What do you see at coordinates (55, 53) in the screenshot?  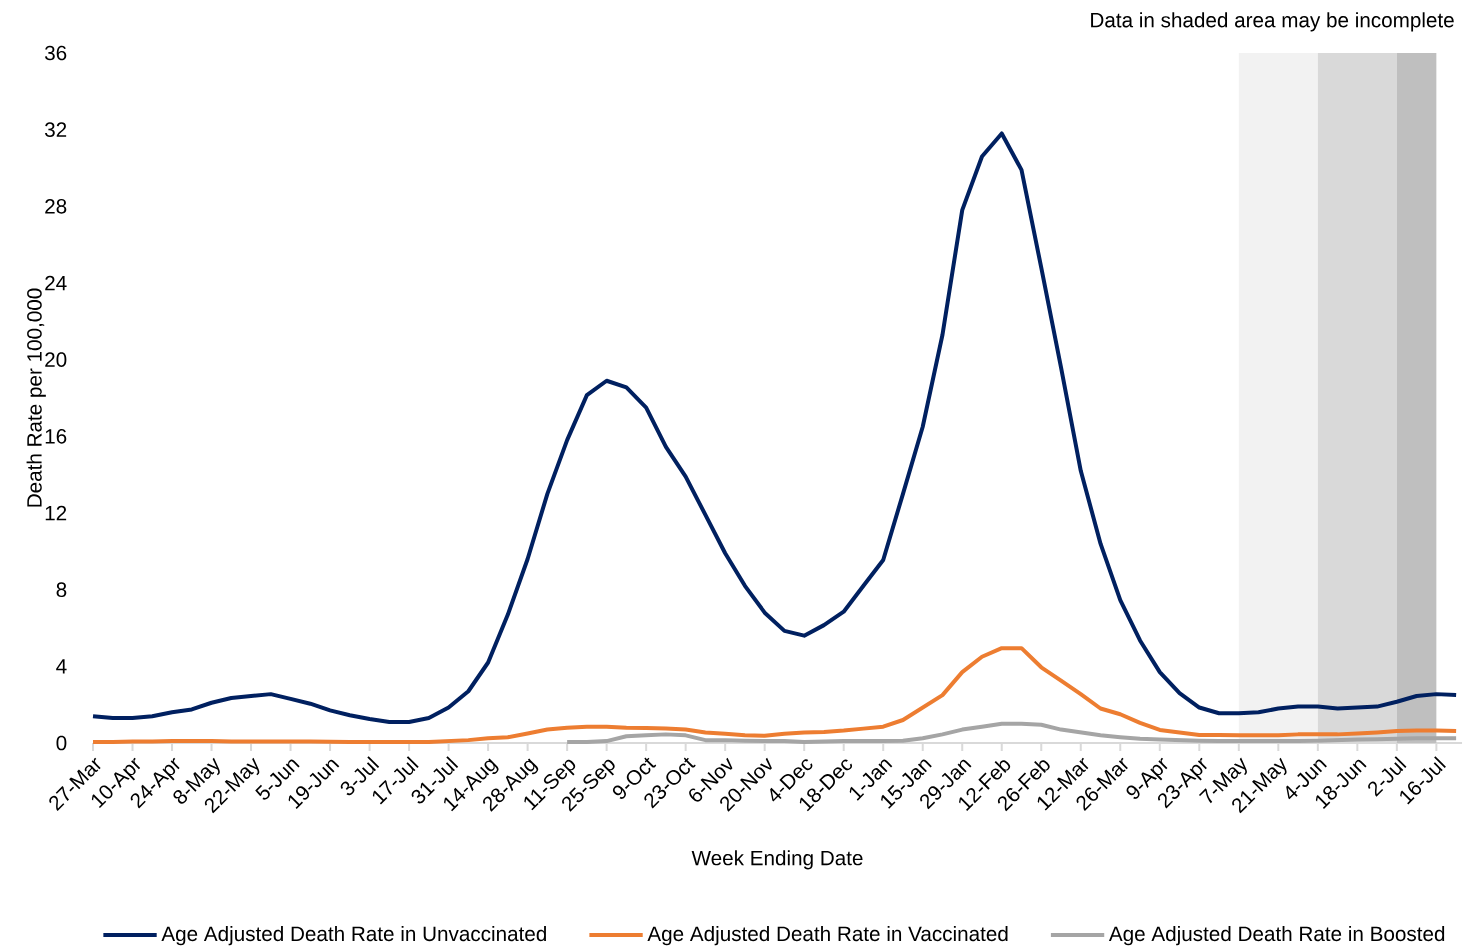 I see `y-tick-label: 36` at bounding box center [55, 53].